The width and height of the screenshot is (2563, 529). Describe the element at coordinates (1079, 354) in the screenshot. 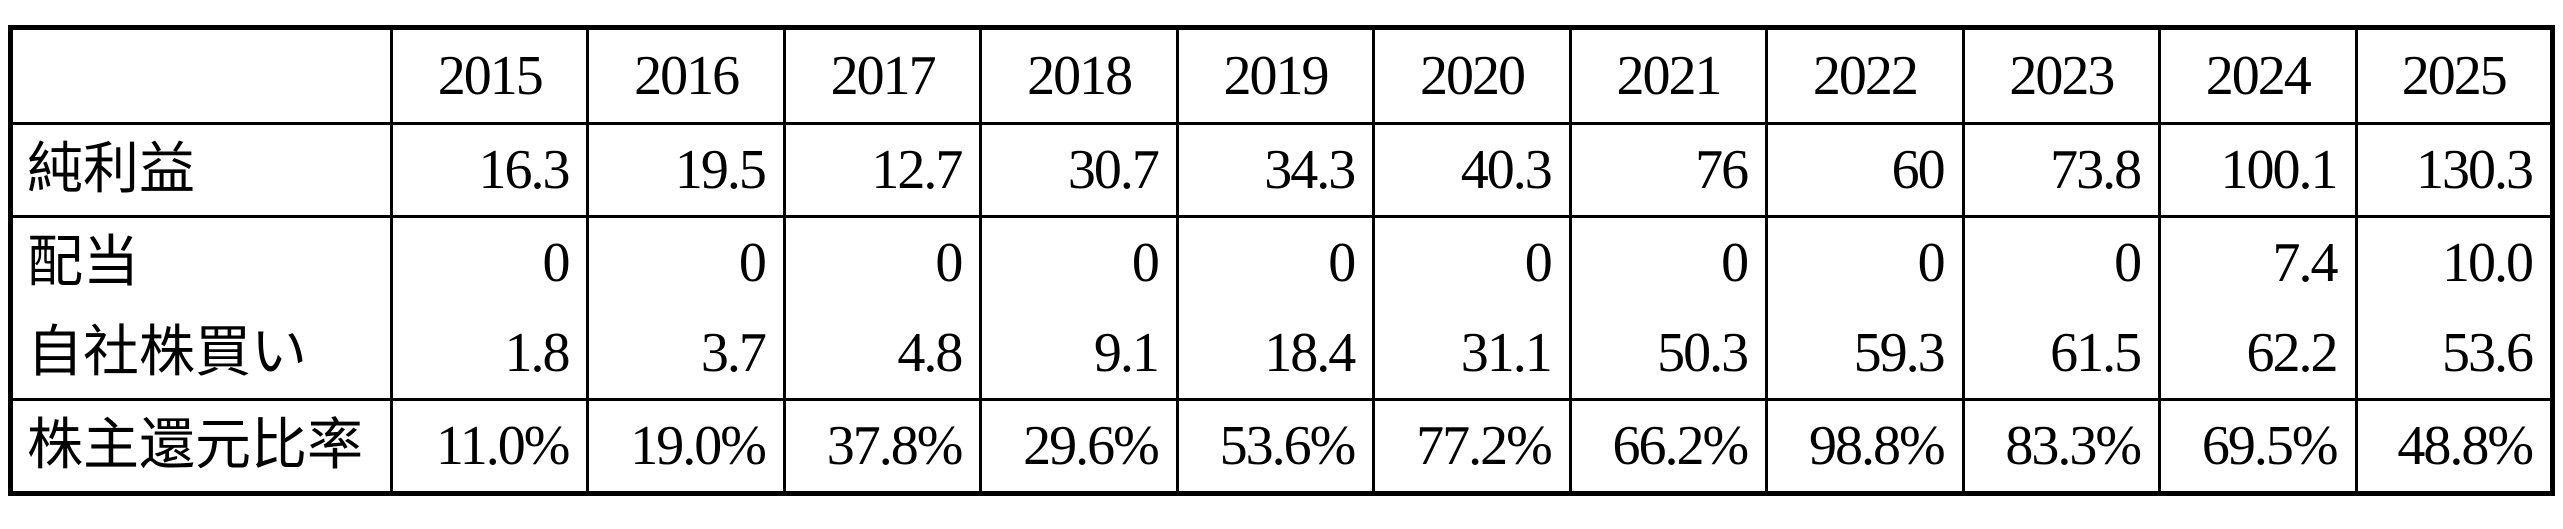

I see `value-cell: 9.1` at that location.